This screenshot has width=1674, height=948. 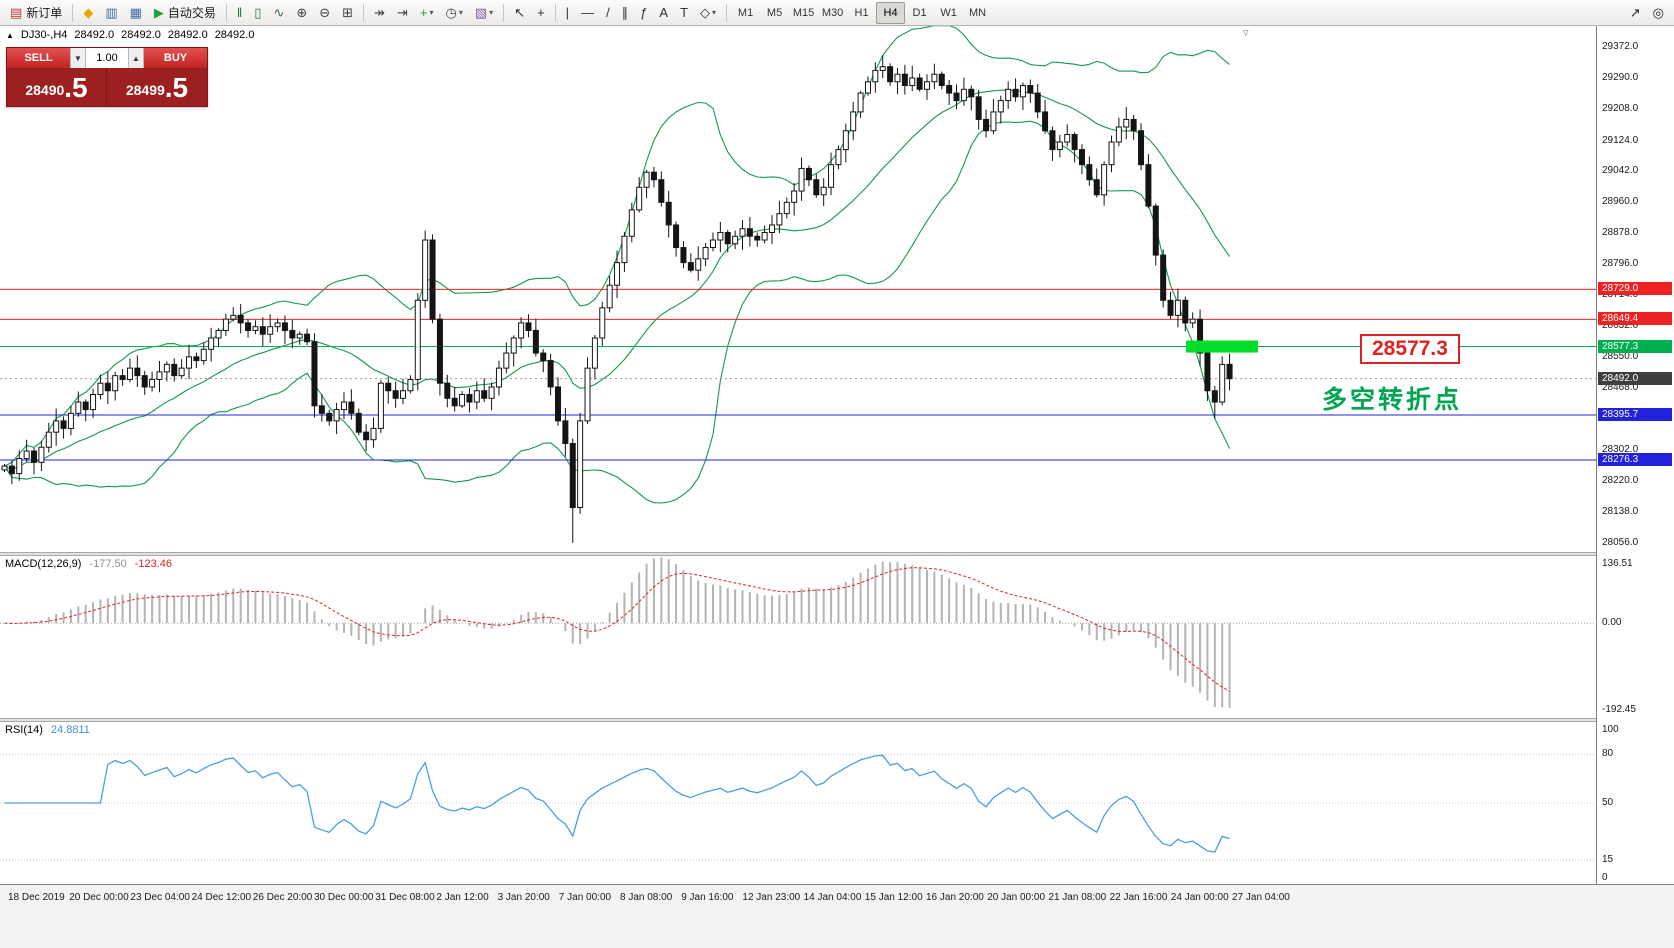 What do you see at coordinates (891, 12) in the screenshot?
I see `timeframe-button-h4: H4` at bounding box center [891, 12].